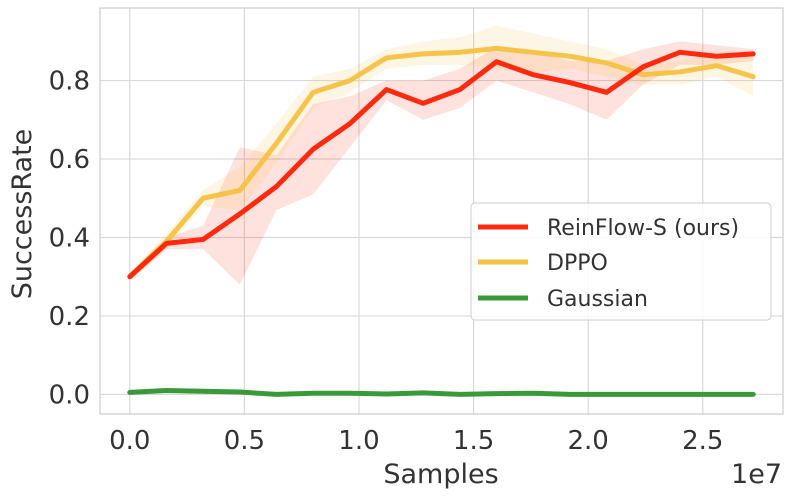  I want to click on x-tick-label: 0.5, so click(244, 441).